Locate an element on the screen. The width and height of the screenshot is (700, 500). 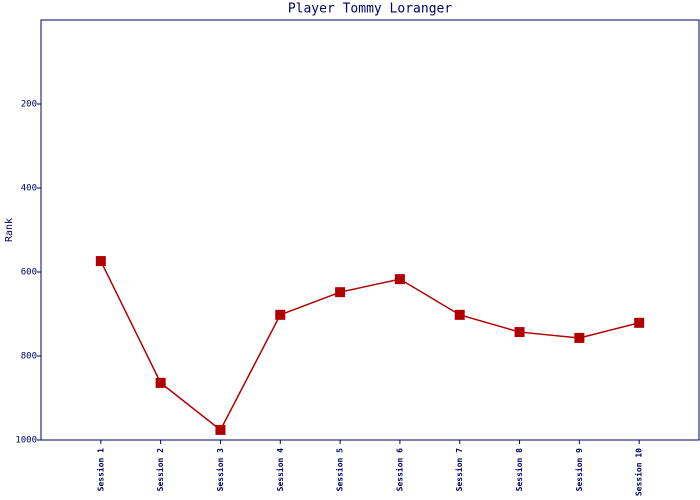
x-tick-label: Session 8 is located at coordinates (519, 470).